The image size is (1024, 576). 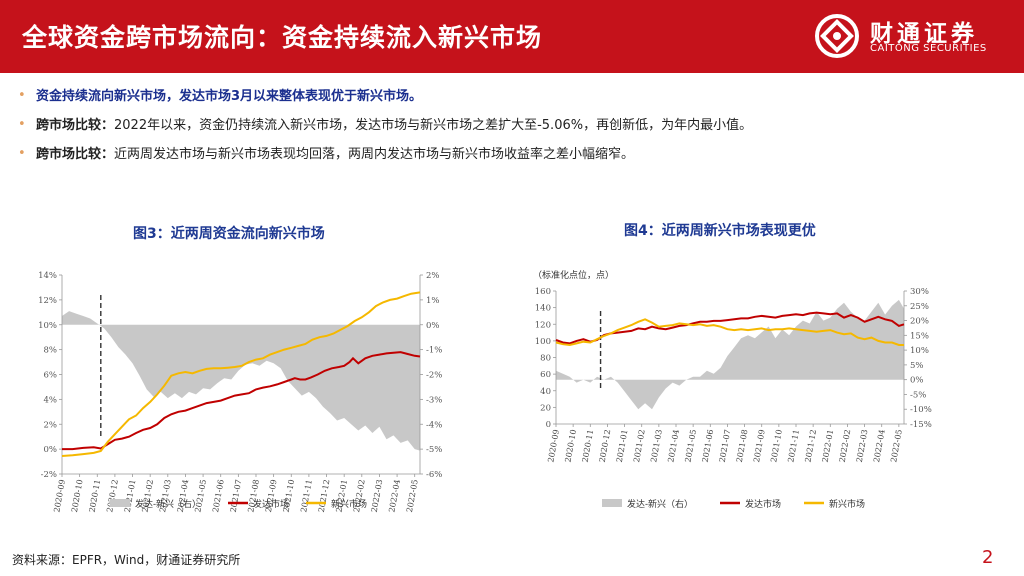 What do you see at coordinates (656, 446) in the screenshot?
I see `x-tick-label: 2021-03` at bounding box center [656, 446].